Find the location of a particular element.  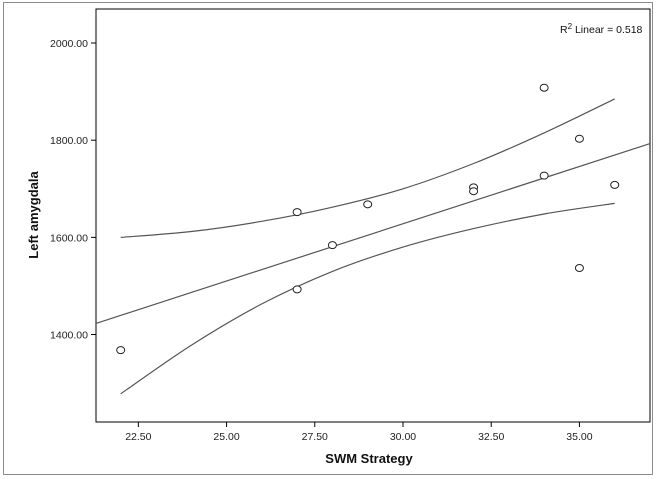

x-tick-label: 27.50 is located at coordinates (315, 437).